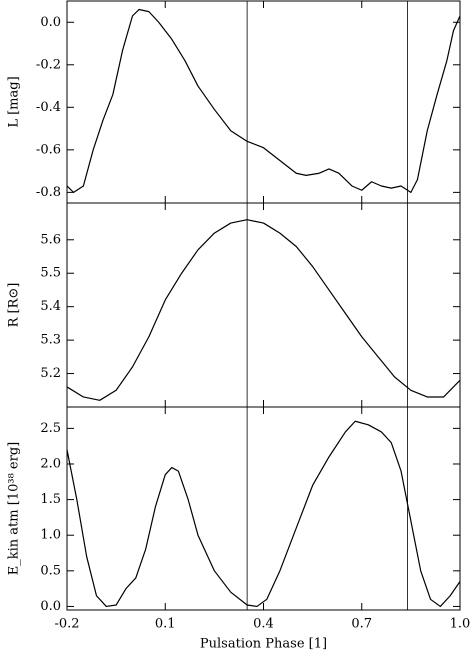 The image size is (474, 655). Describe the element at coordinates (361, 624) in the screenshot. I see `x-tick-label: 0.7` at that location.